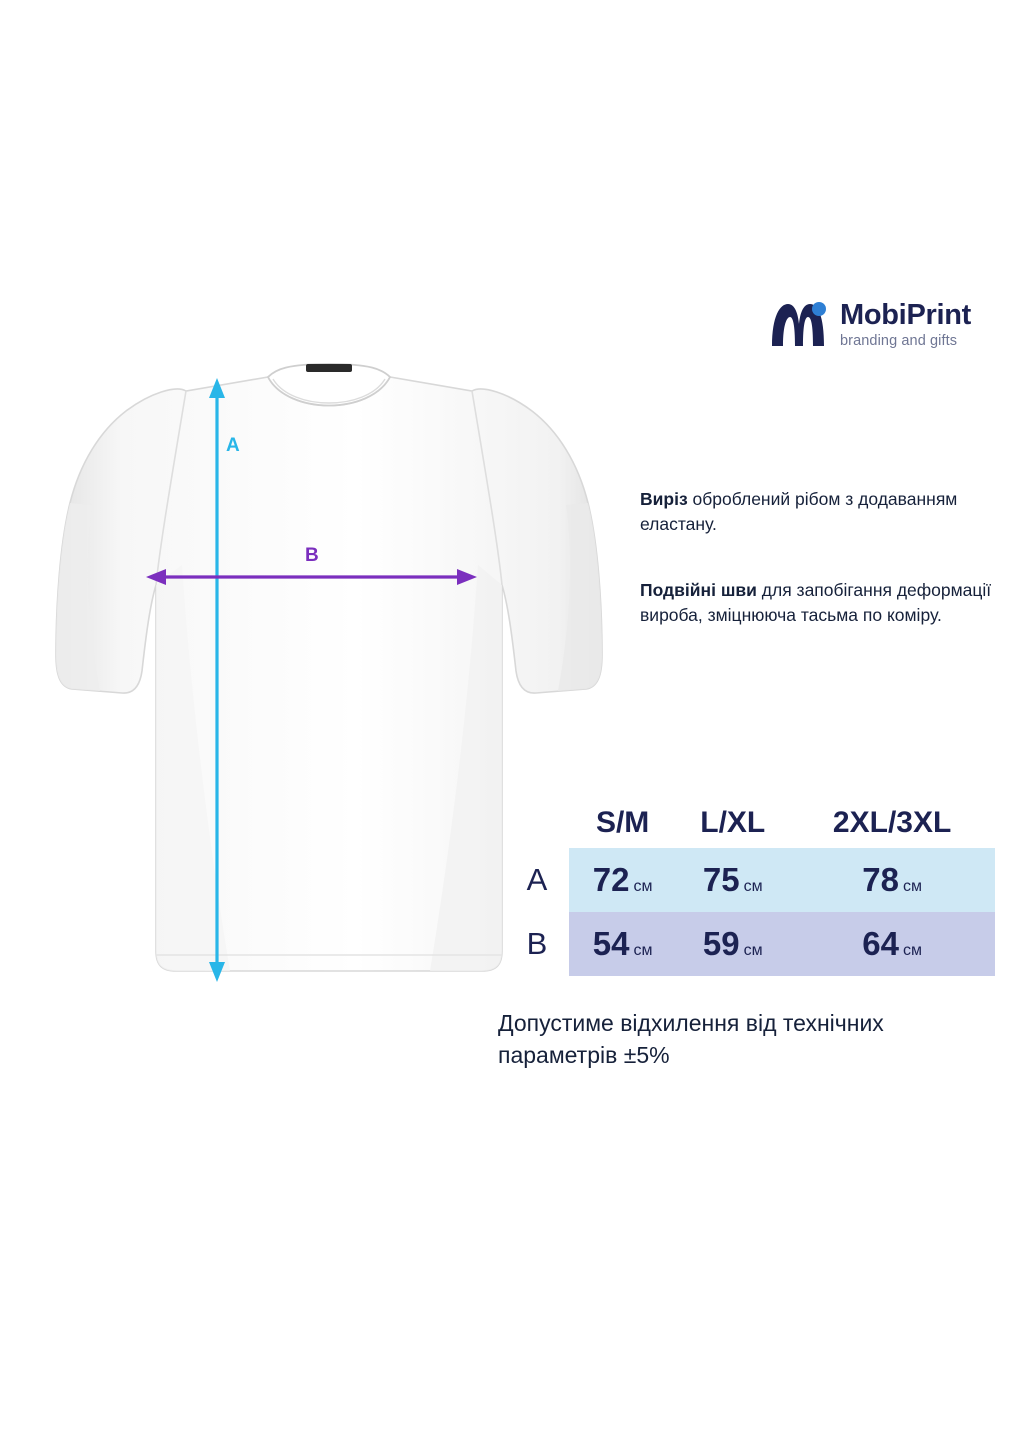 This screenshot has width=1035, height=1440. I want to click on brand-logo: MobiPrint branding and gifts, so click(869, 324).